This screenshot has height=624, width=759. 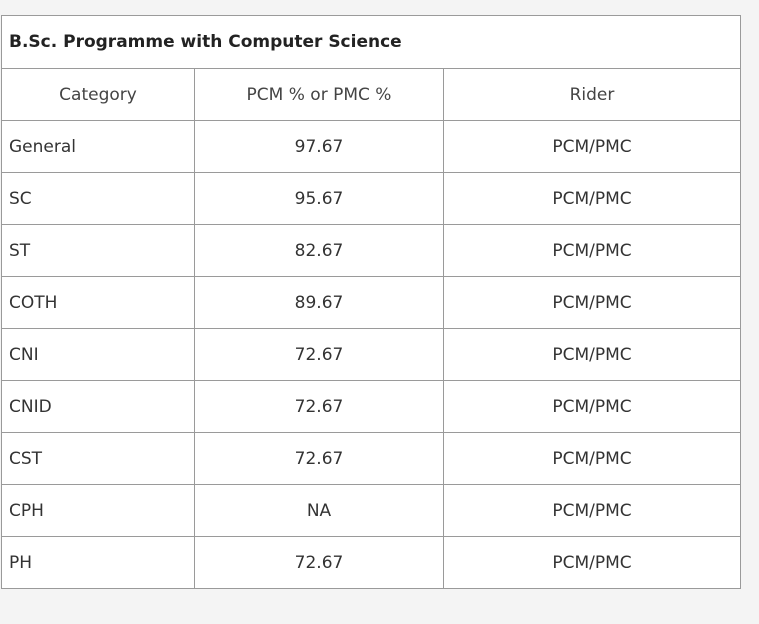 What do you see at coordinates (592, 94) in the screenshot?
I see `header-rider: Rider` at bounding box center [592, 94].